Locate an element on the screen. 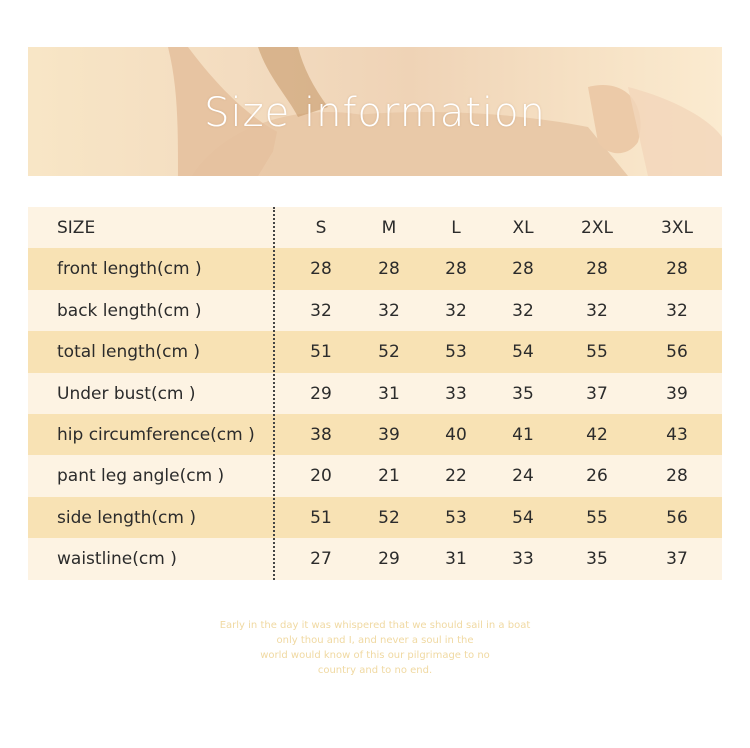 Image resolution: width=750 pixels, height=748 pixels. table-row: front length(cm ) 28 28 28 28 28 28 is located at coordinates (375, 269).